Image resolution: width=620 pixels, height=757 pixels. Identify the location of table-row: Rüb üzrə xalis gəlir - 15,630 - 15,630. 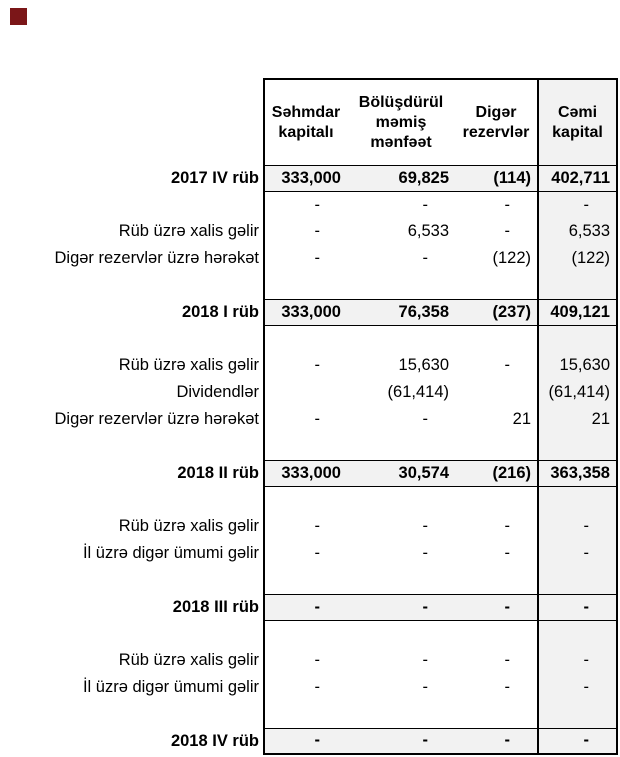
(309, 366).